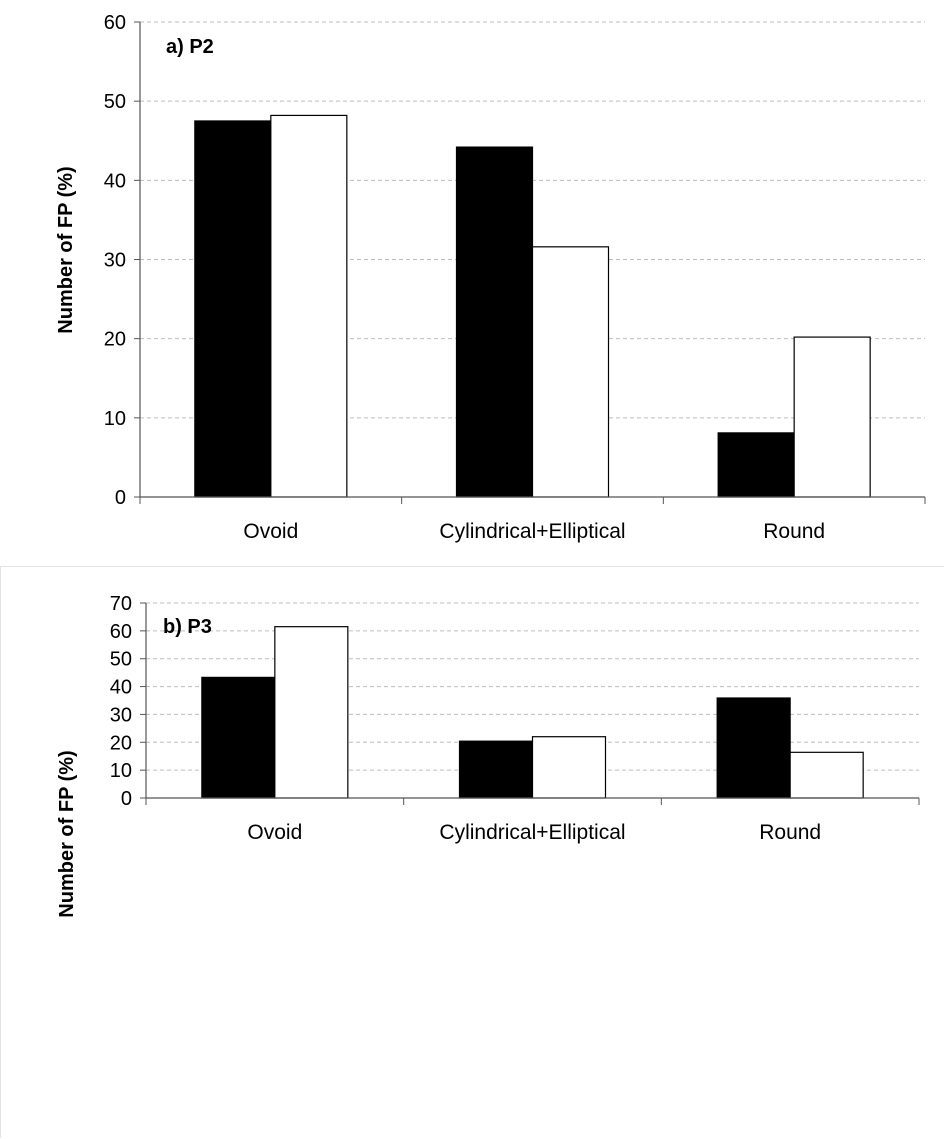 The image size is (944, 1139). I want to click on chart-title: a) P2, so click(190, 47).